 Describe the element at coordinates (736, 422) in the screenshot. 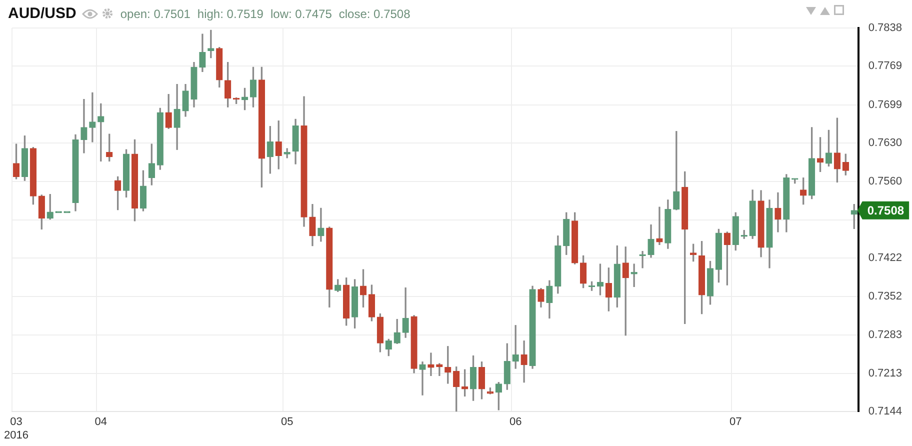

I see `x-tick-label: 07` at that location.